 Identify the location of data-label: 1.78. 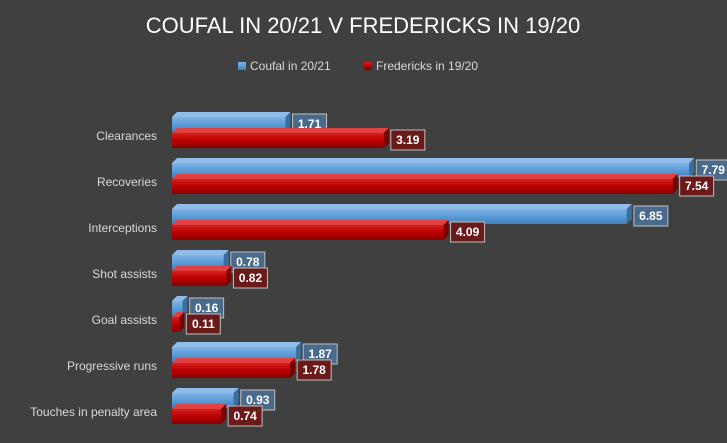
(315, 370).